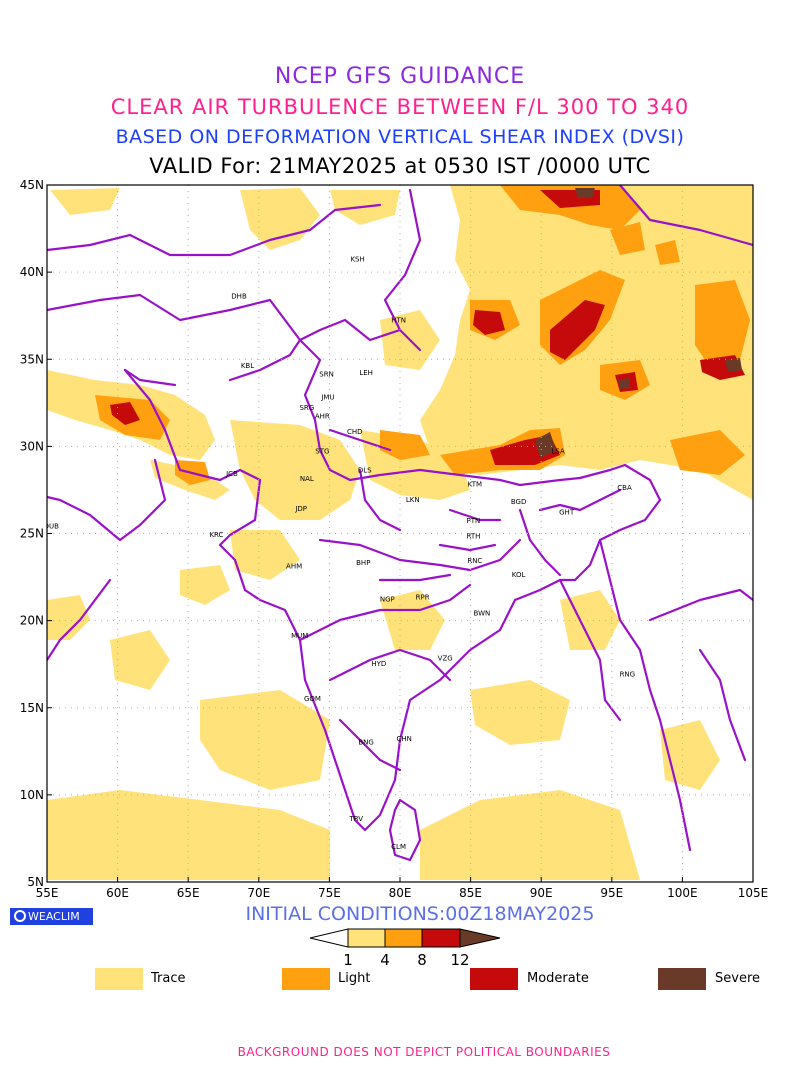  What do you see at coordinates (519, 575) in the screenshot?
I see `city-label-kol: KOL` at bounding box center [519, 575].